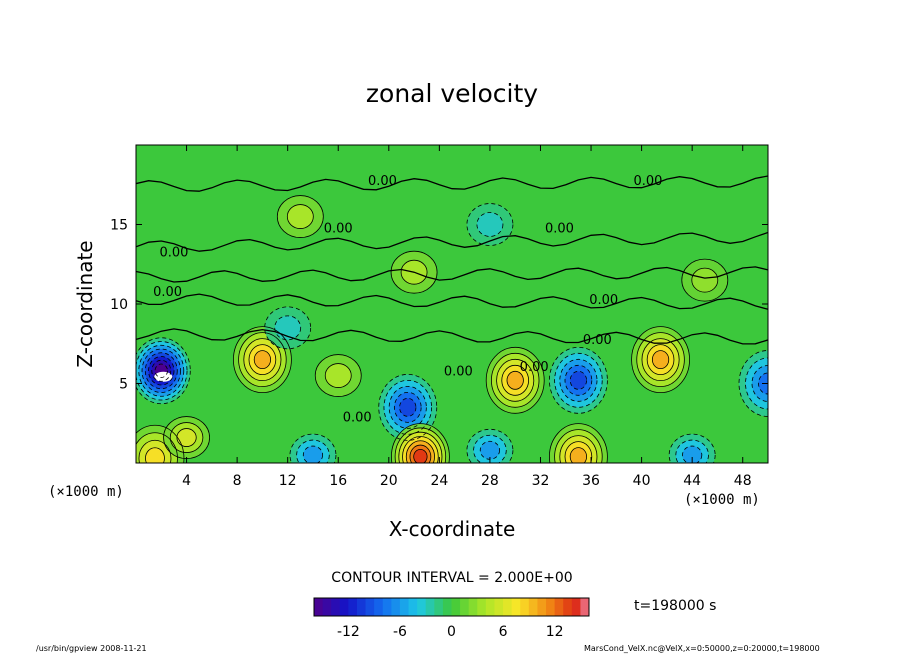  I want to click on x-tick-label: 20, so click(389, 481).